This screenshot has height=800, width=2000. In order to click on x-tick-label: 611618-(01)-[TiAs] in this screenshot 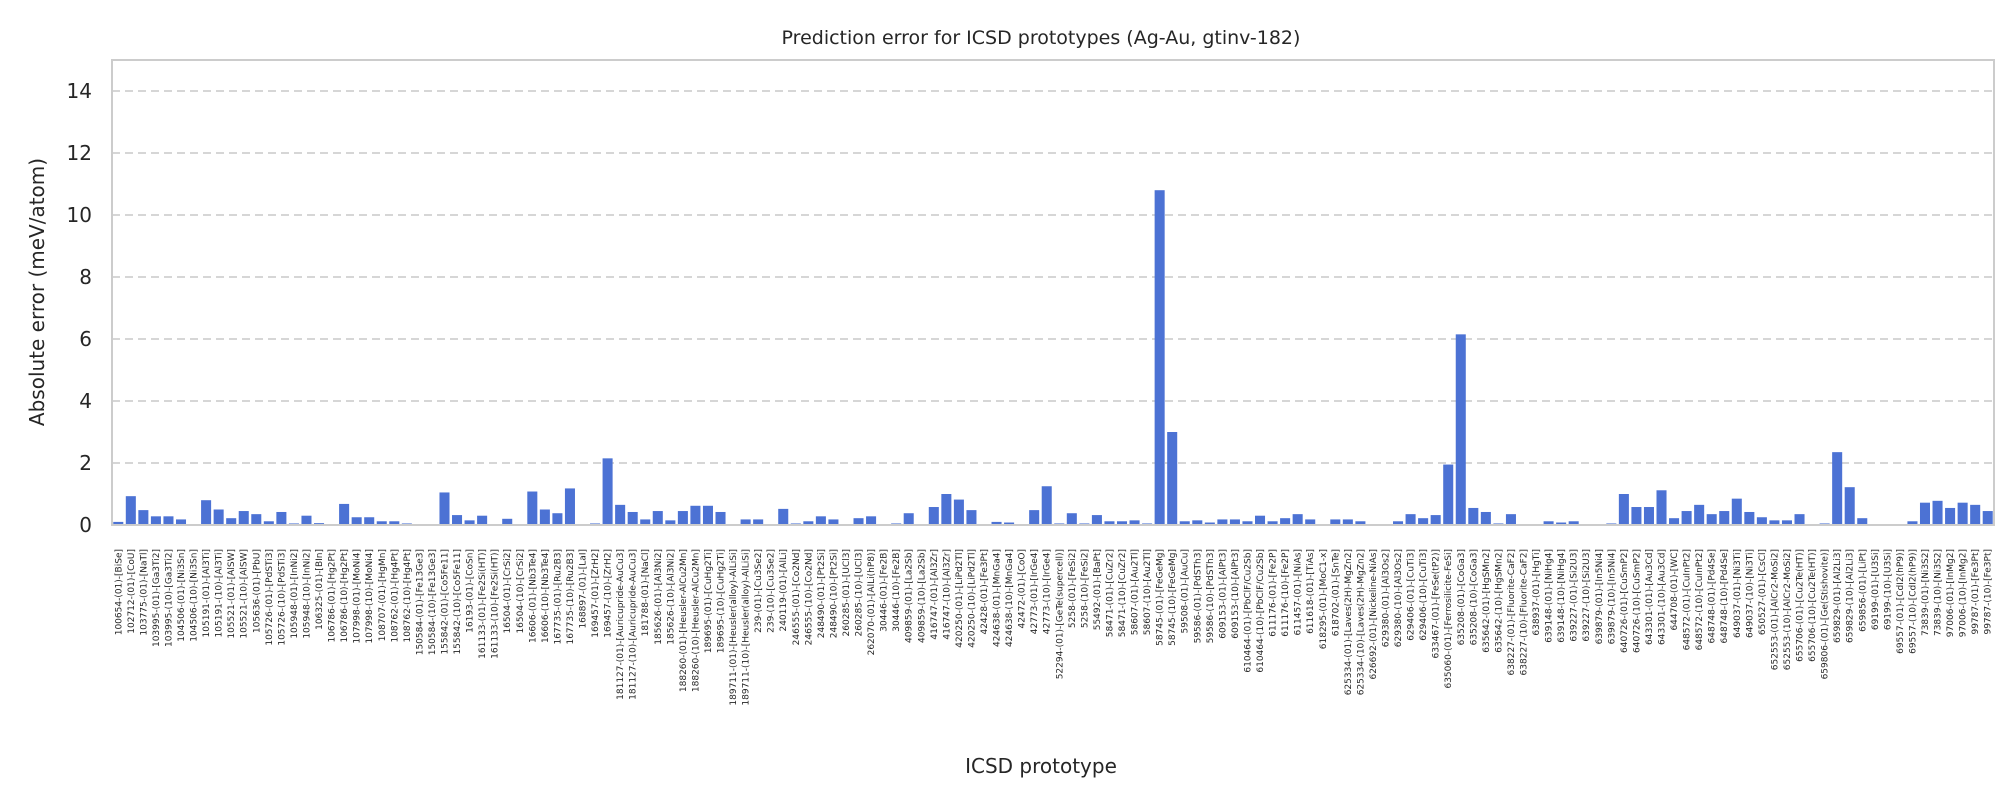, I will do `click(1311, 591)`.